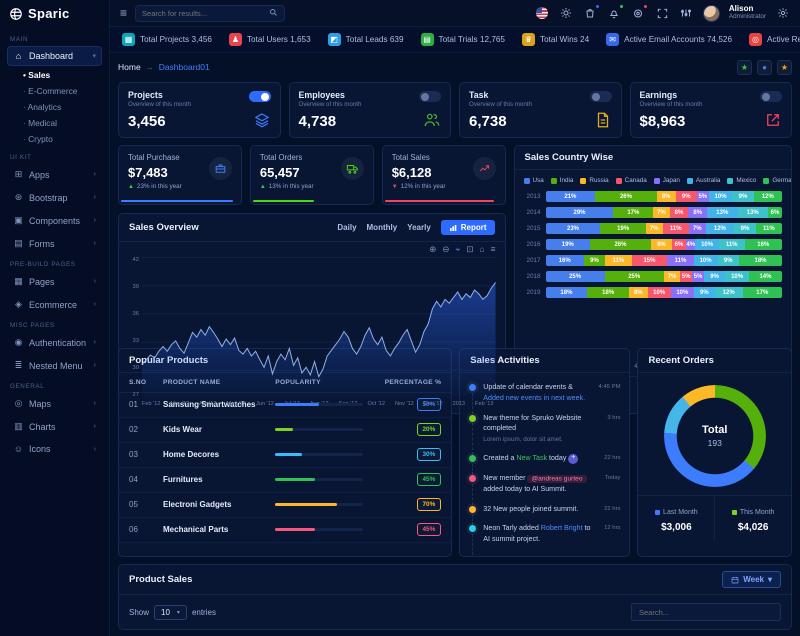  I want to click on legend-entry: India, so click(561, 180).